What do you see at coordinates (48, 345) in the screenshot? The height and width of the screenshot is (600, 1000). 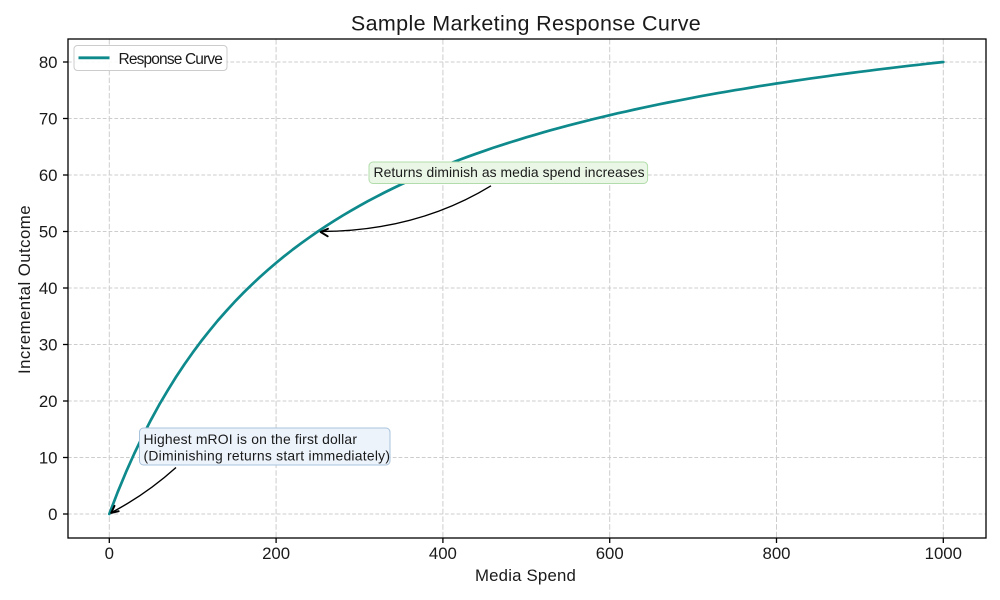 I see `svg-text: 30` at bounding box center [48, 345].